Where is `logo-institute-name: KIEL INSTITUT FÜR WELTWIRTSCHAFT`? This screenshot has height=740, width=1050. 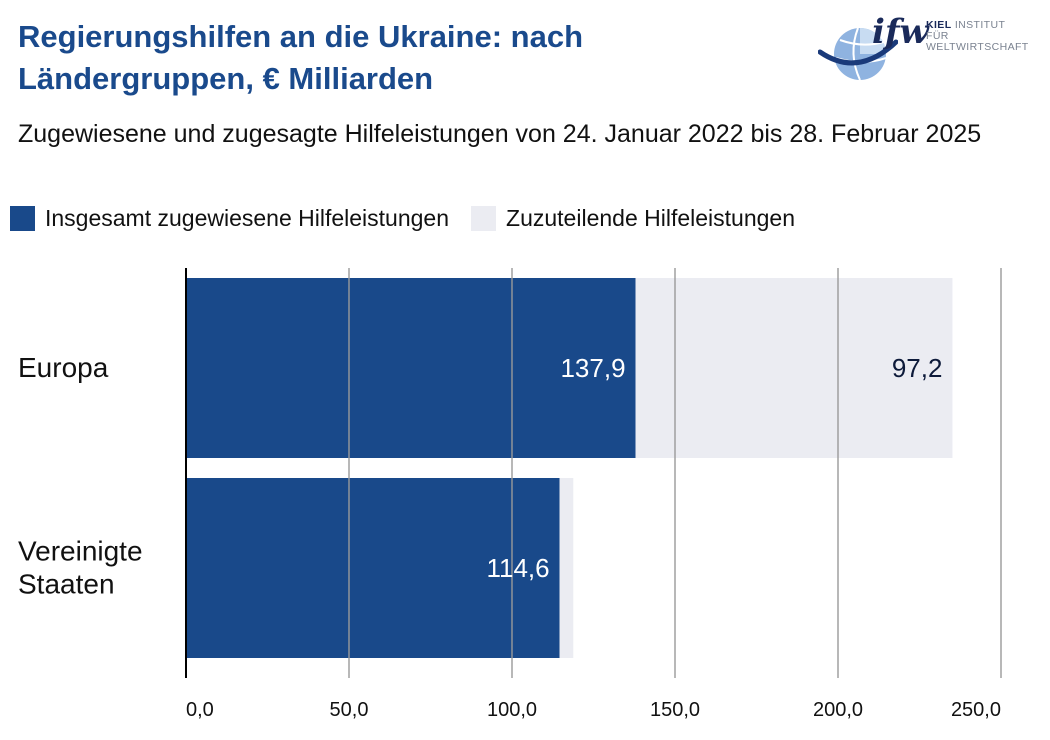 logo-institute-name: KIEL INSTITUT FÜR WELTWIRTSCHAFT is located at coordinates (977, 36).